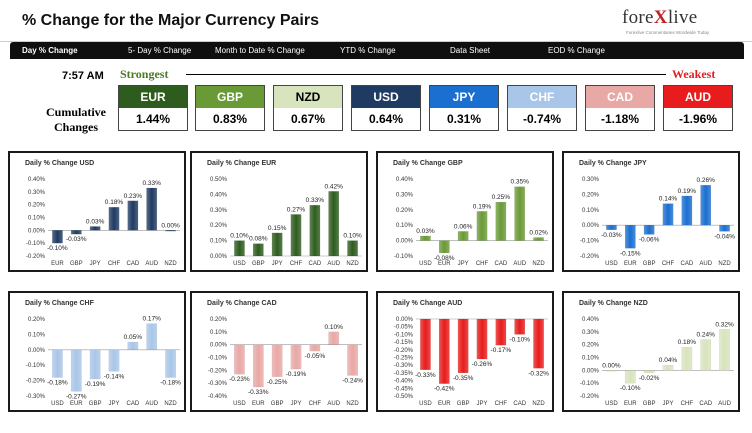 The height and width of the screenshot is (433, 752). I want to click on tab-eod-change: EOD % Change, so click(576, 50).